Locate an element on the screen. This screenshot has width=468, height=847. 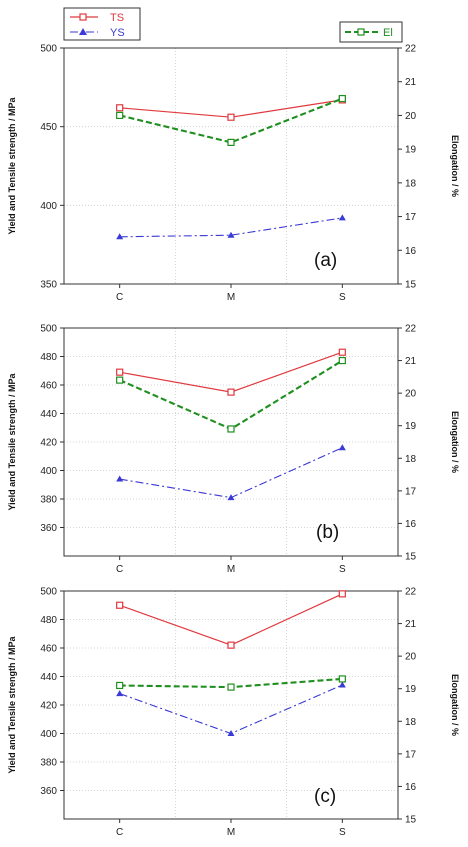
legend-item-ts: TS is located at coordinates (97, 18).